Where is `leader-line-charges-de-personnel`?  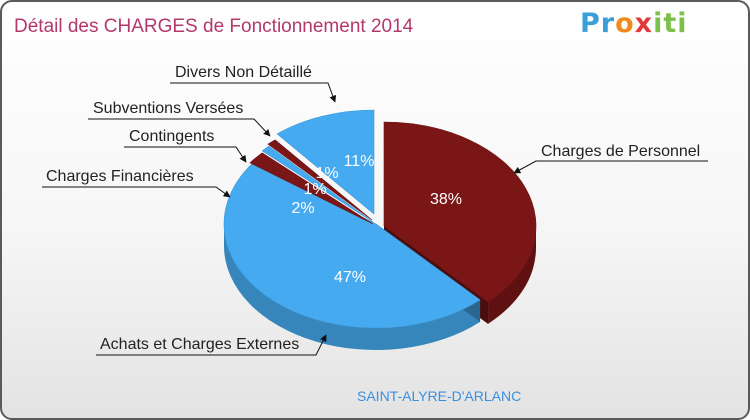
leader-line-charges-de-personnel is located at coordinates (610, 167).